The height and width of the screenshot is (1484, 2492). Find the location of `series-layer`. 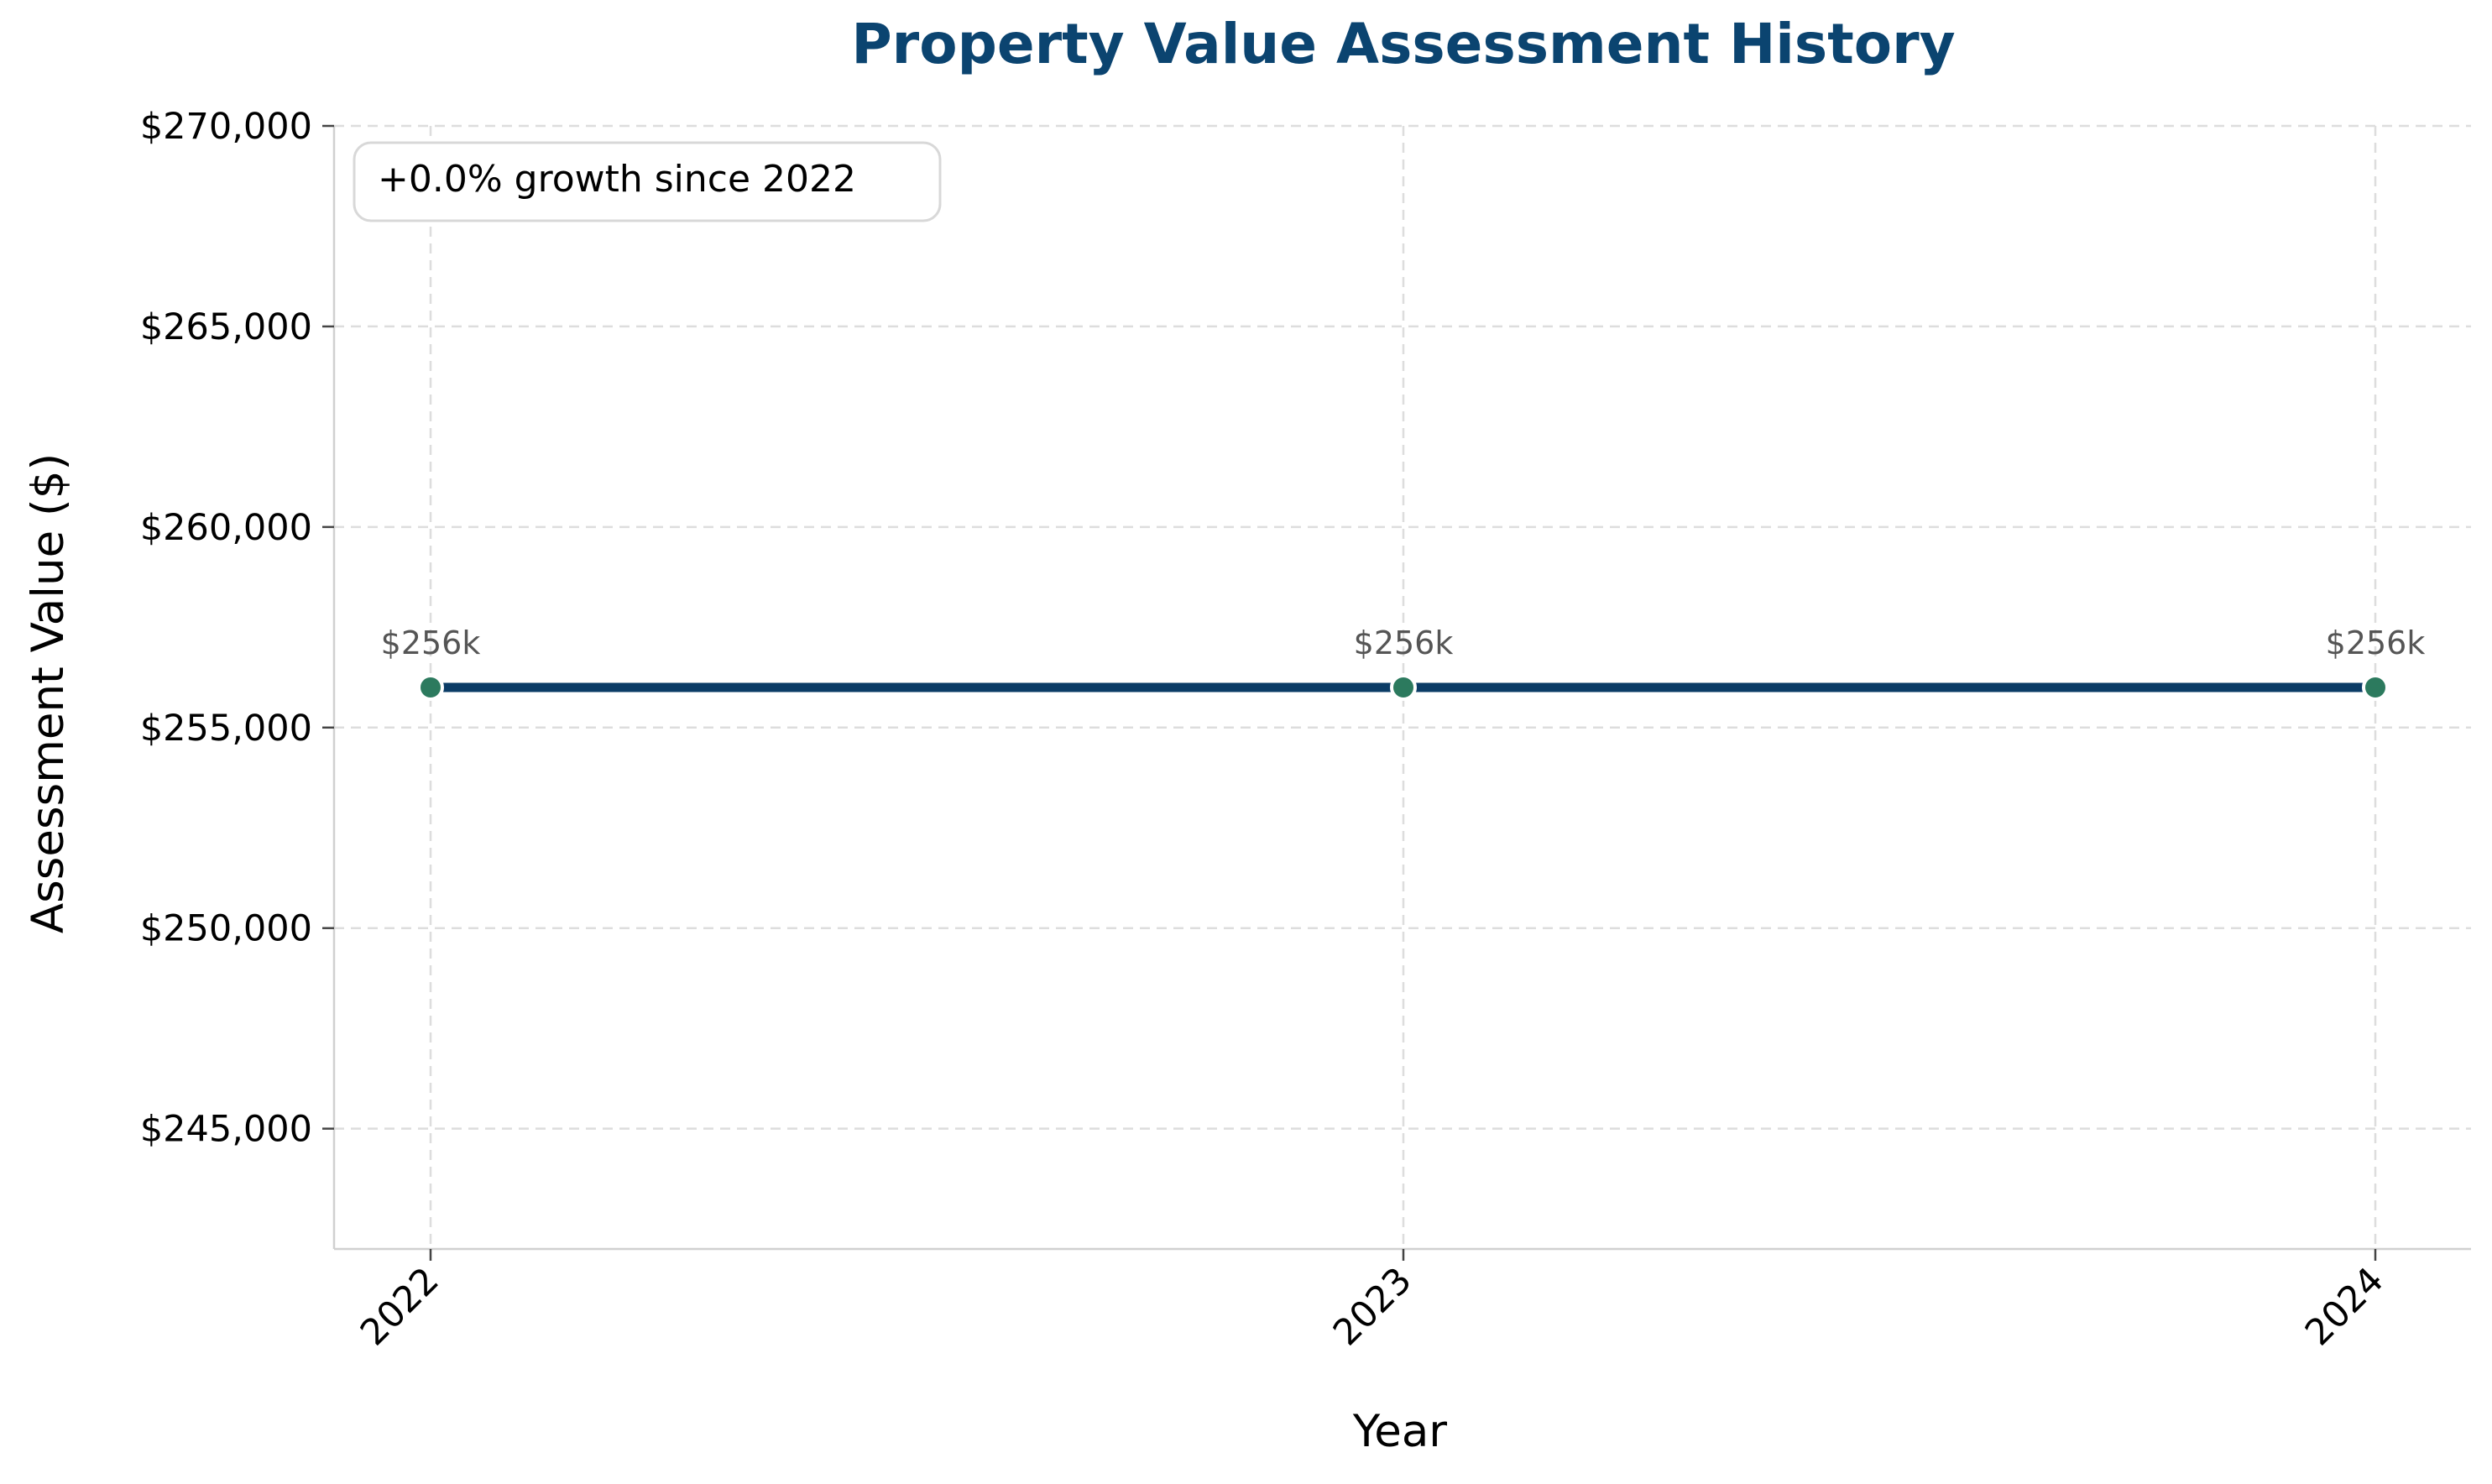

series-layer is located at coordinates (1403, 687).